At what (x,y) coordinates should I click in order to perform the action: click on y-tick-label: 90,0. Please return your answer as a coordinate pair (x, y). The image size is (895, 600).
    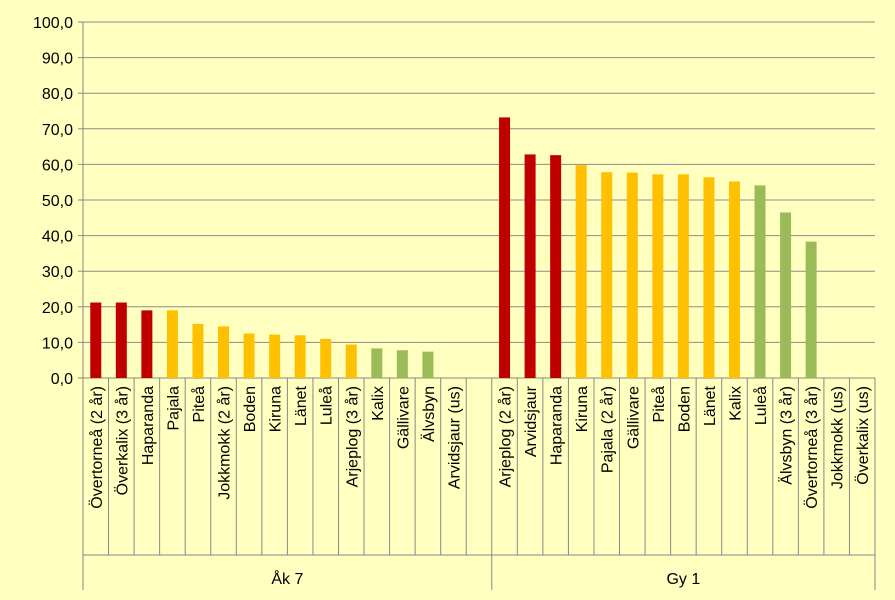
    Looking at the image, I should click on (57, 59).